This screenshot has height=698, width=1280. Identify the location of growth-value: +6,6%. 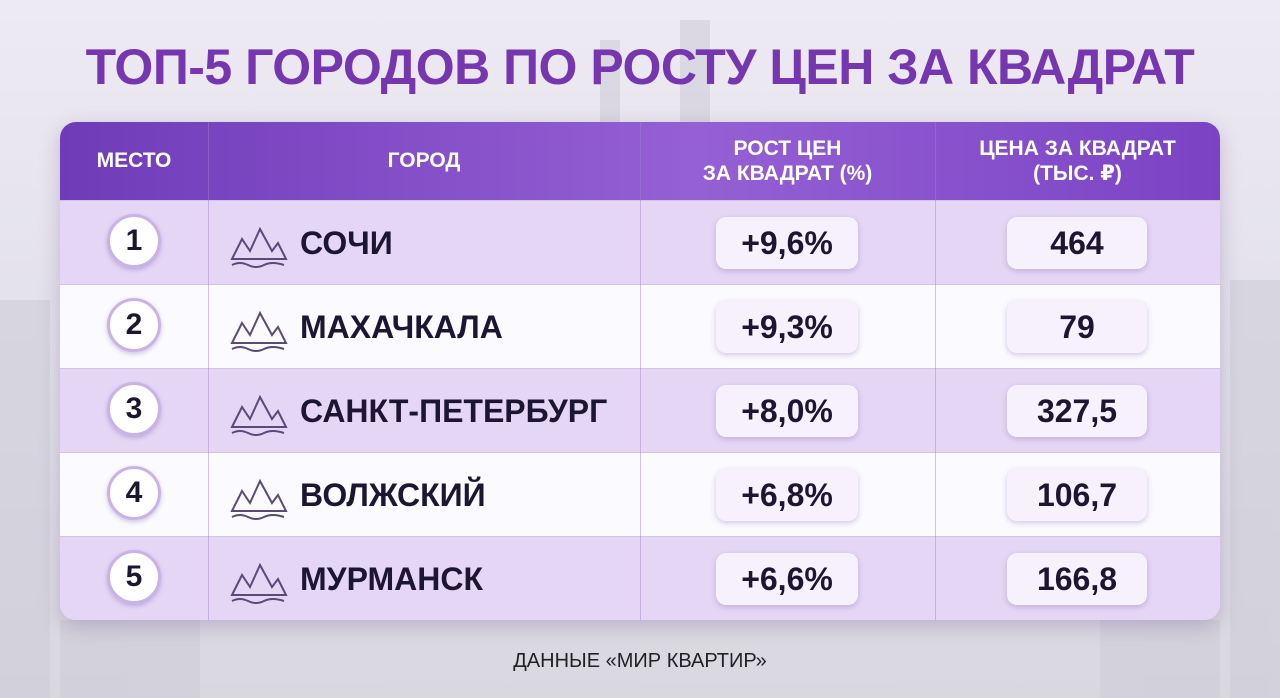
(787, 579).